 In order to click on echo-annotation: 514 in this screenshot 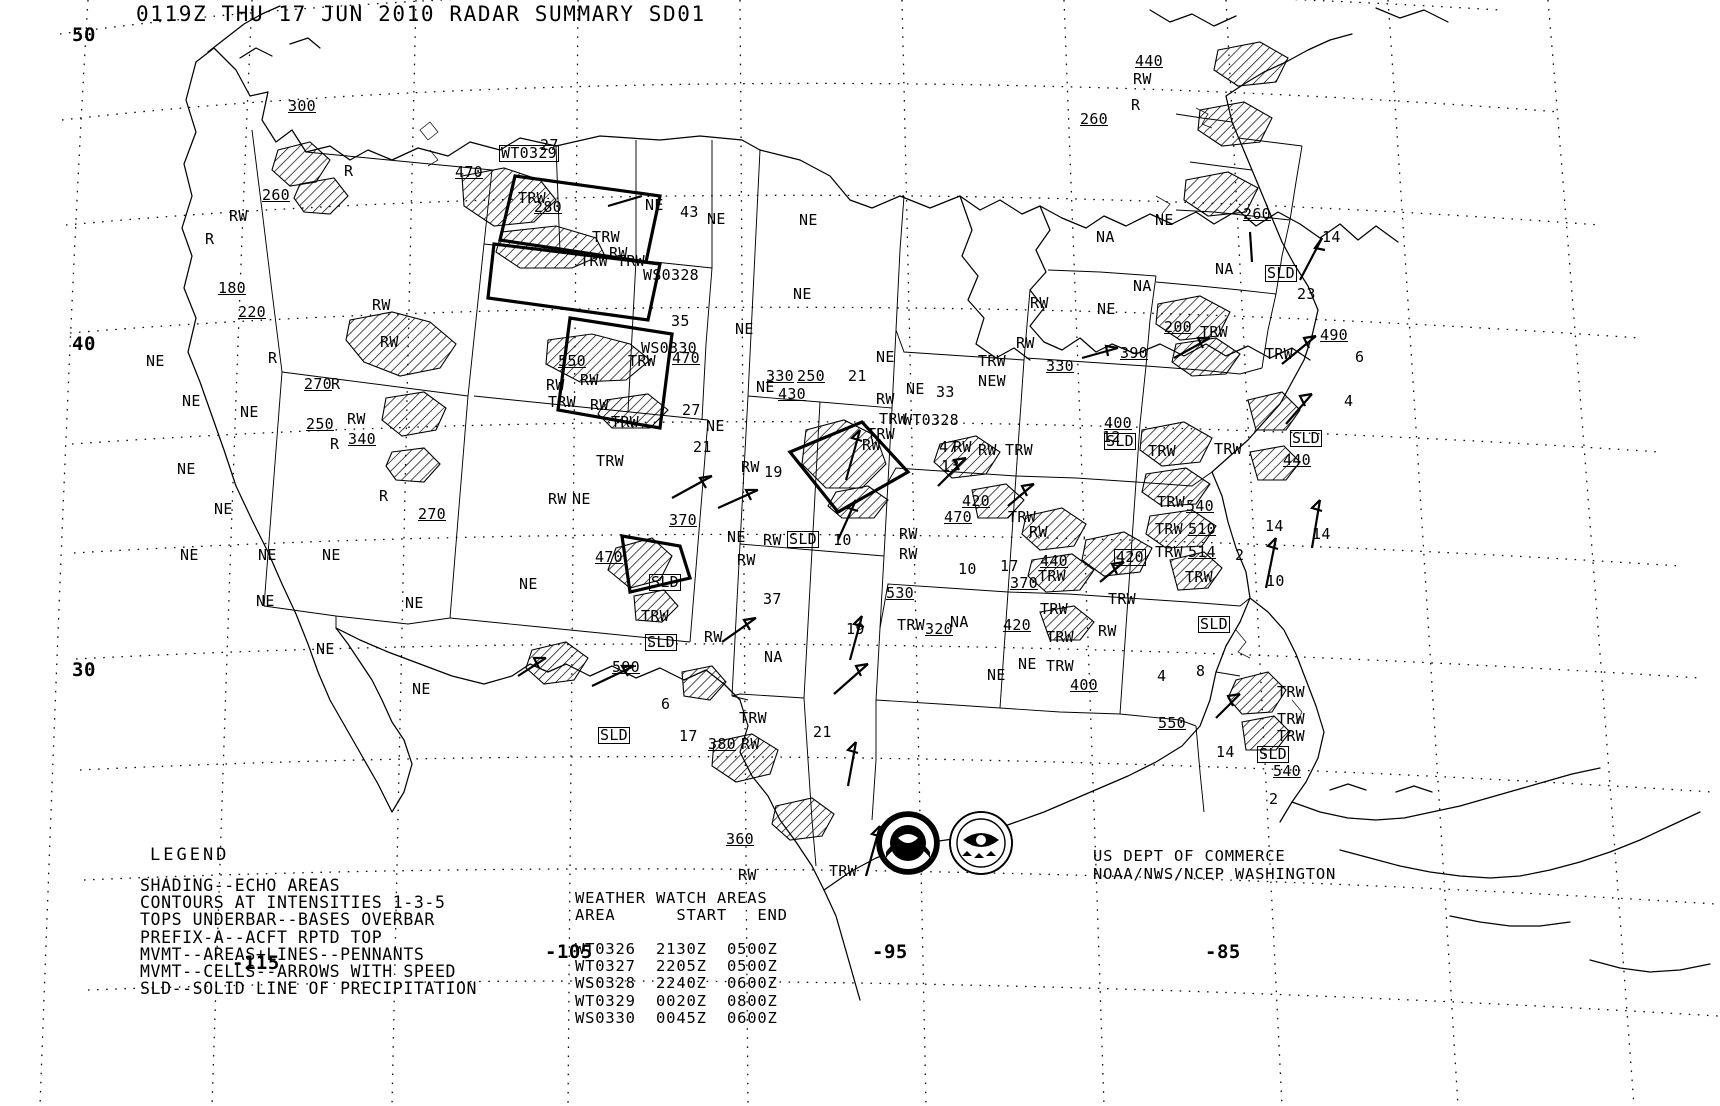, I will do `click(1202, 552)`.